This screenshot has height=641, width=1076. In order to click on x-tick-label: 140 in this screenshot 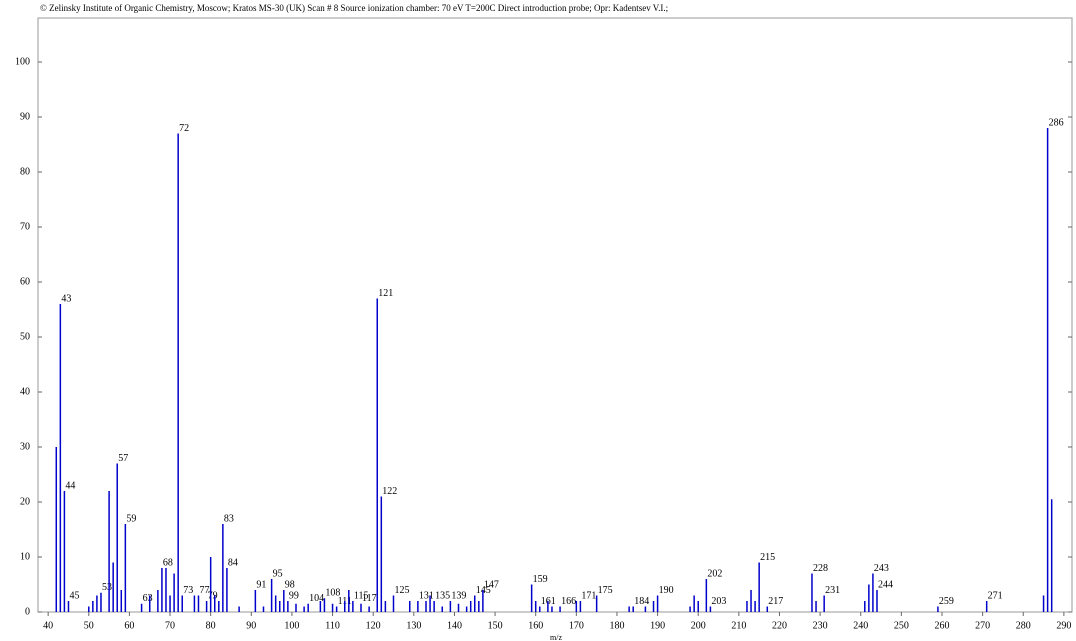, I will do `click(454, 625)`.